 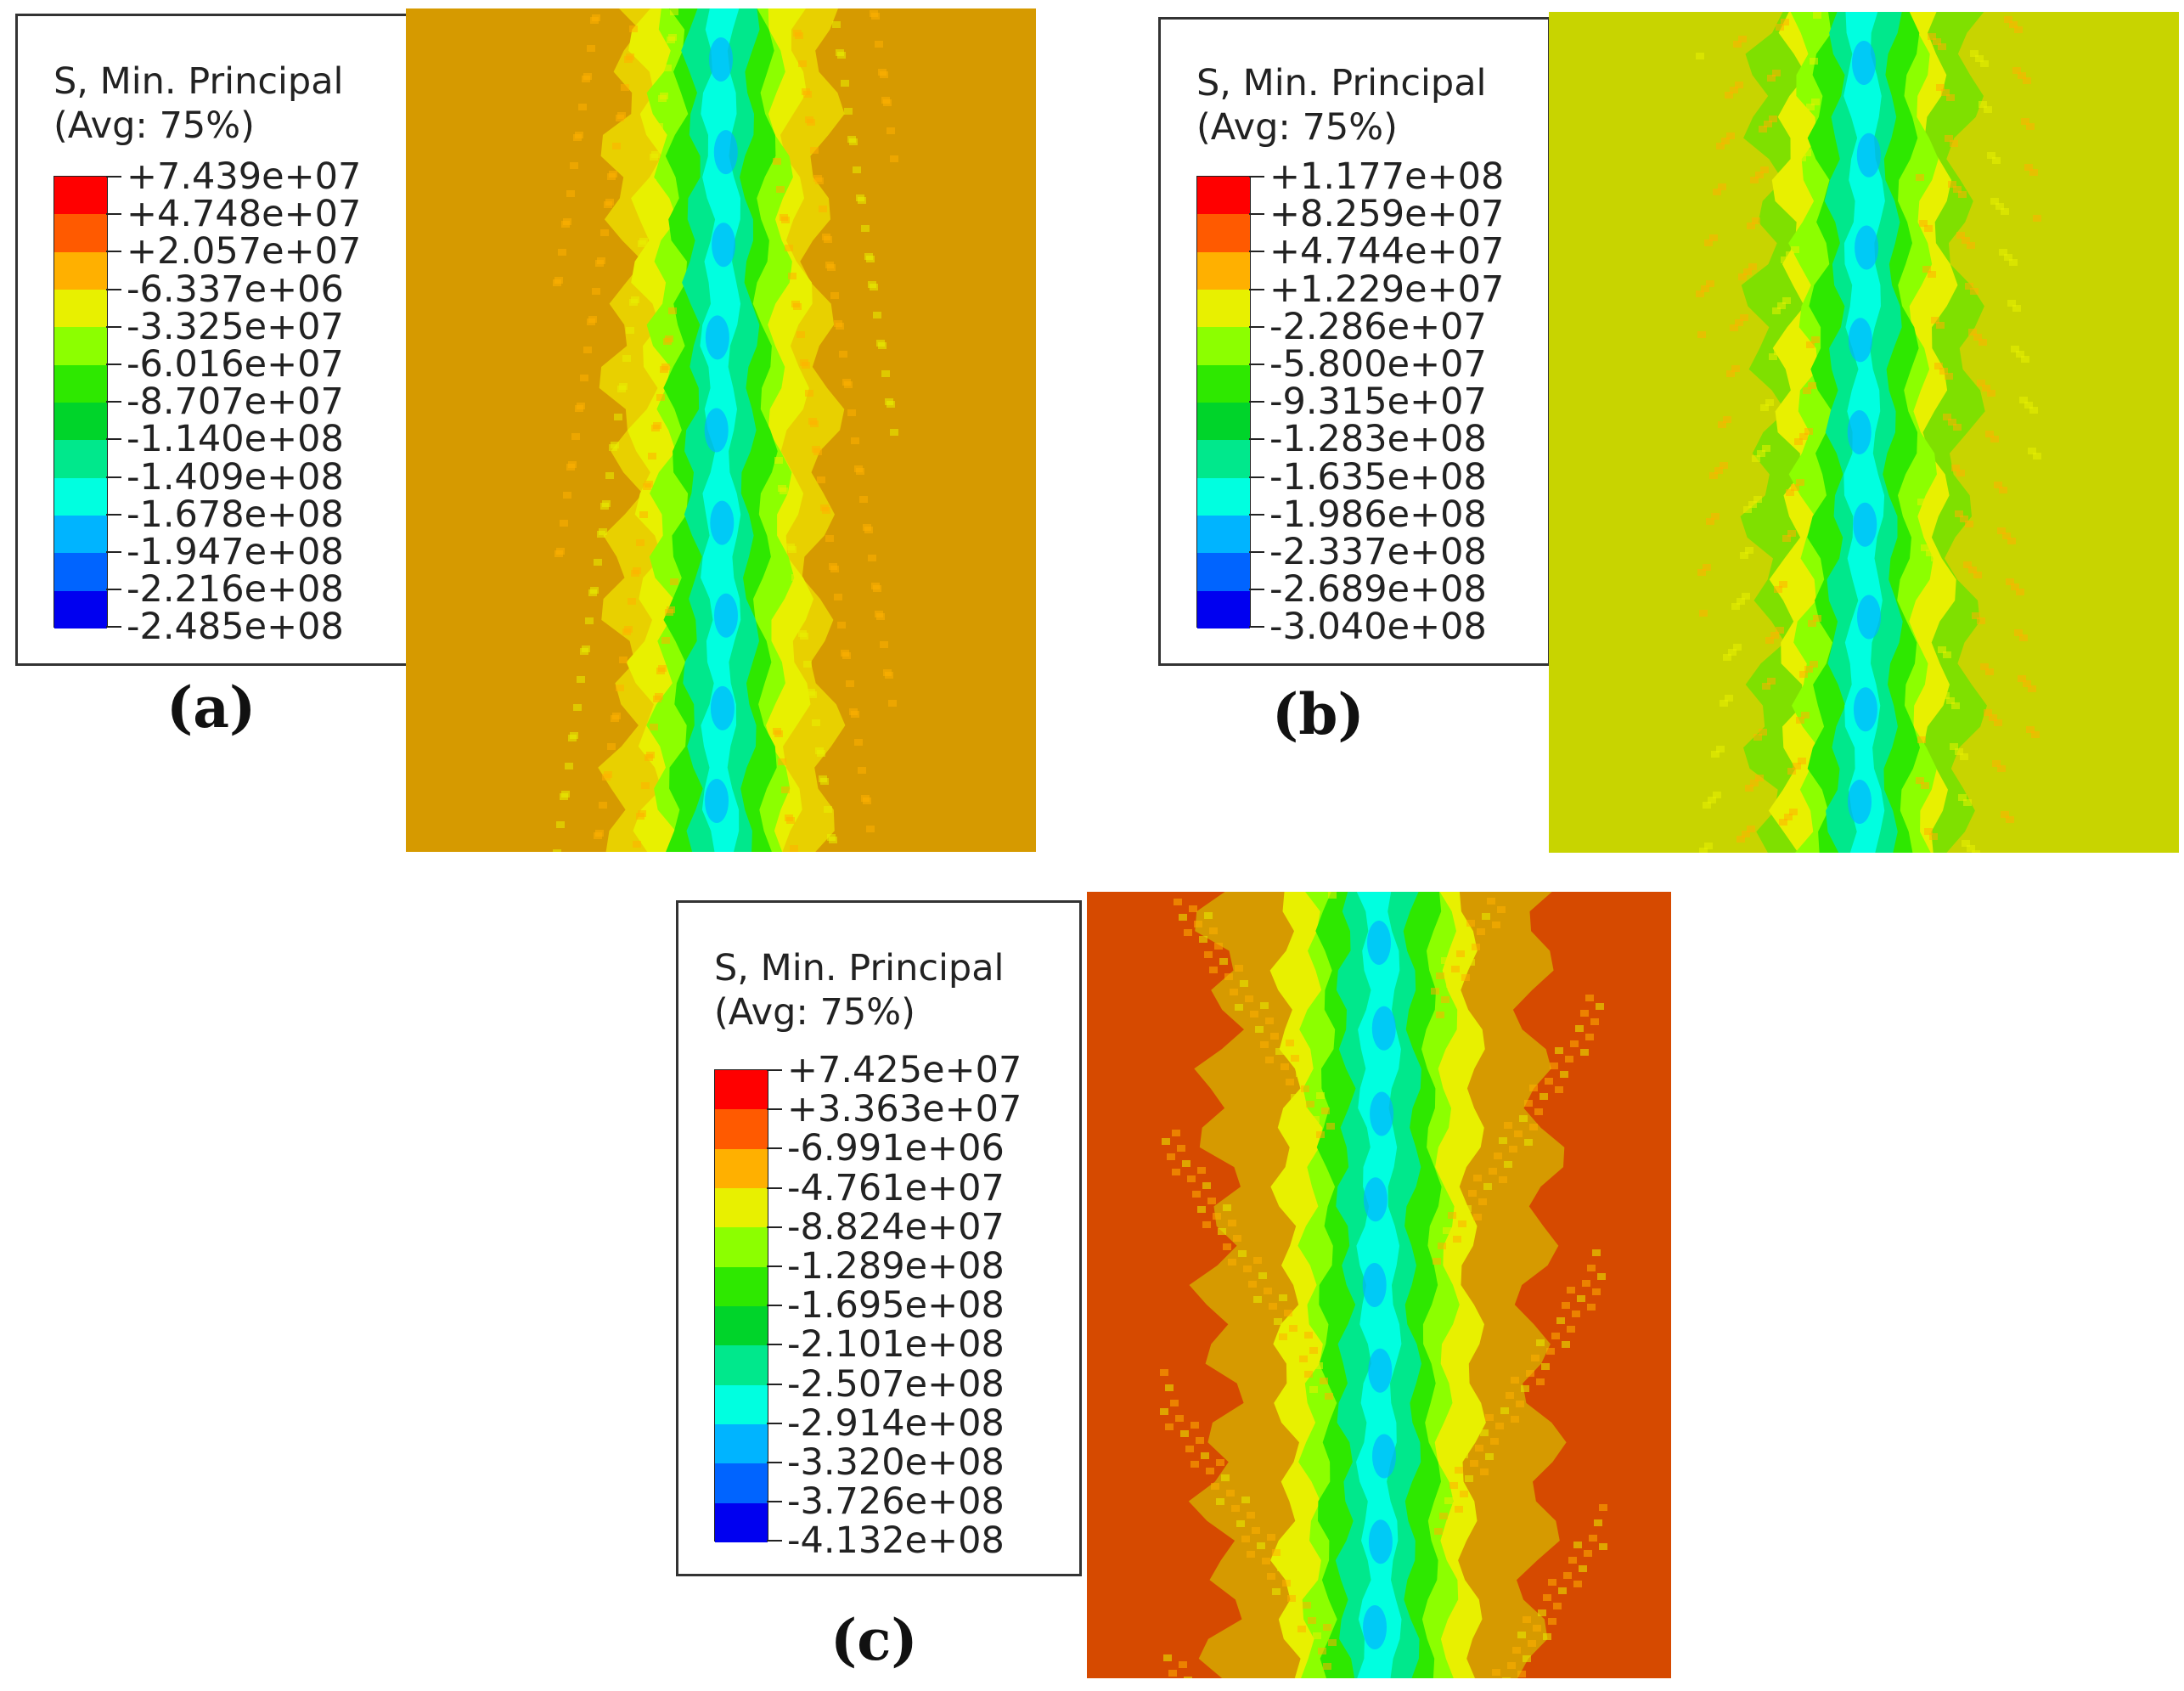 What do you see at coordinates (80, 402) in the screenshot?
I see `colorbar` at bounding box center [80, 402].